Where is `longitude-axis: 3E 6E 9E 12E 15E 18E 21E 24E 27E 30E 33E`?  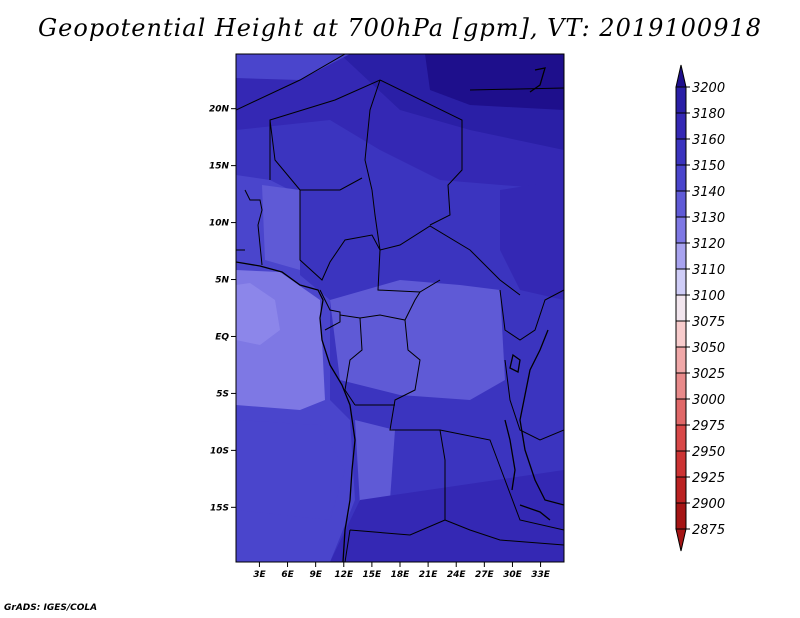 longitude-axis: 3E 6E 9E 12E 15E 18E 21E 24E 27E 30E 33E is located at coordinates (402, 571).